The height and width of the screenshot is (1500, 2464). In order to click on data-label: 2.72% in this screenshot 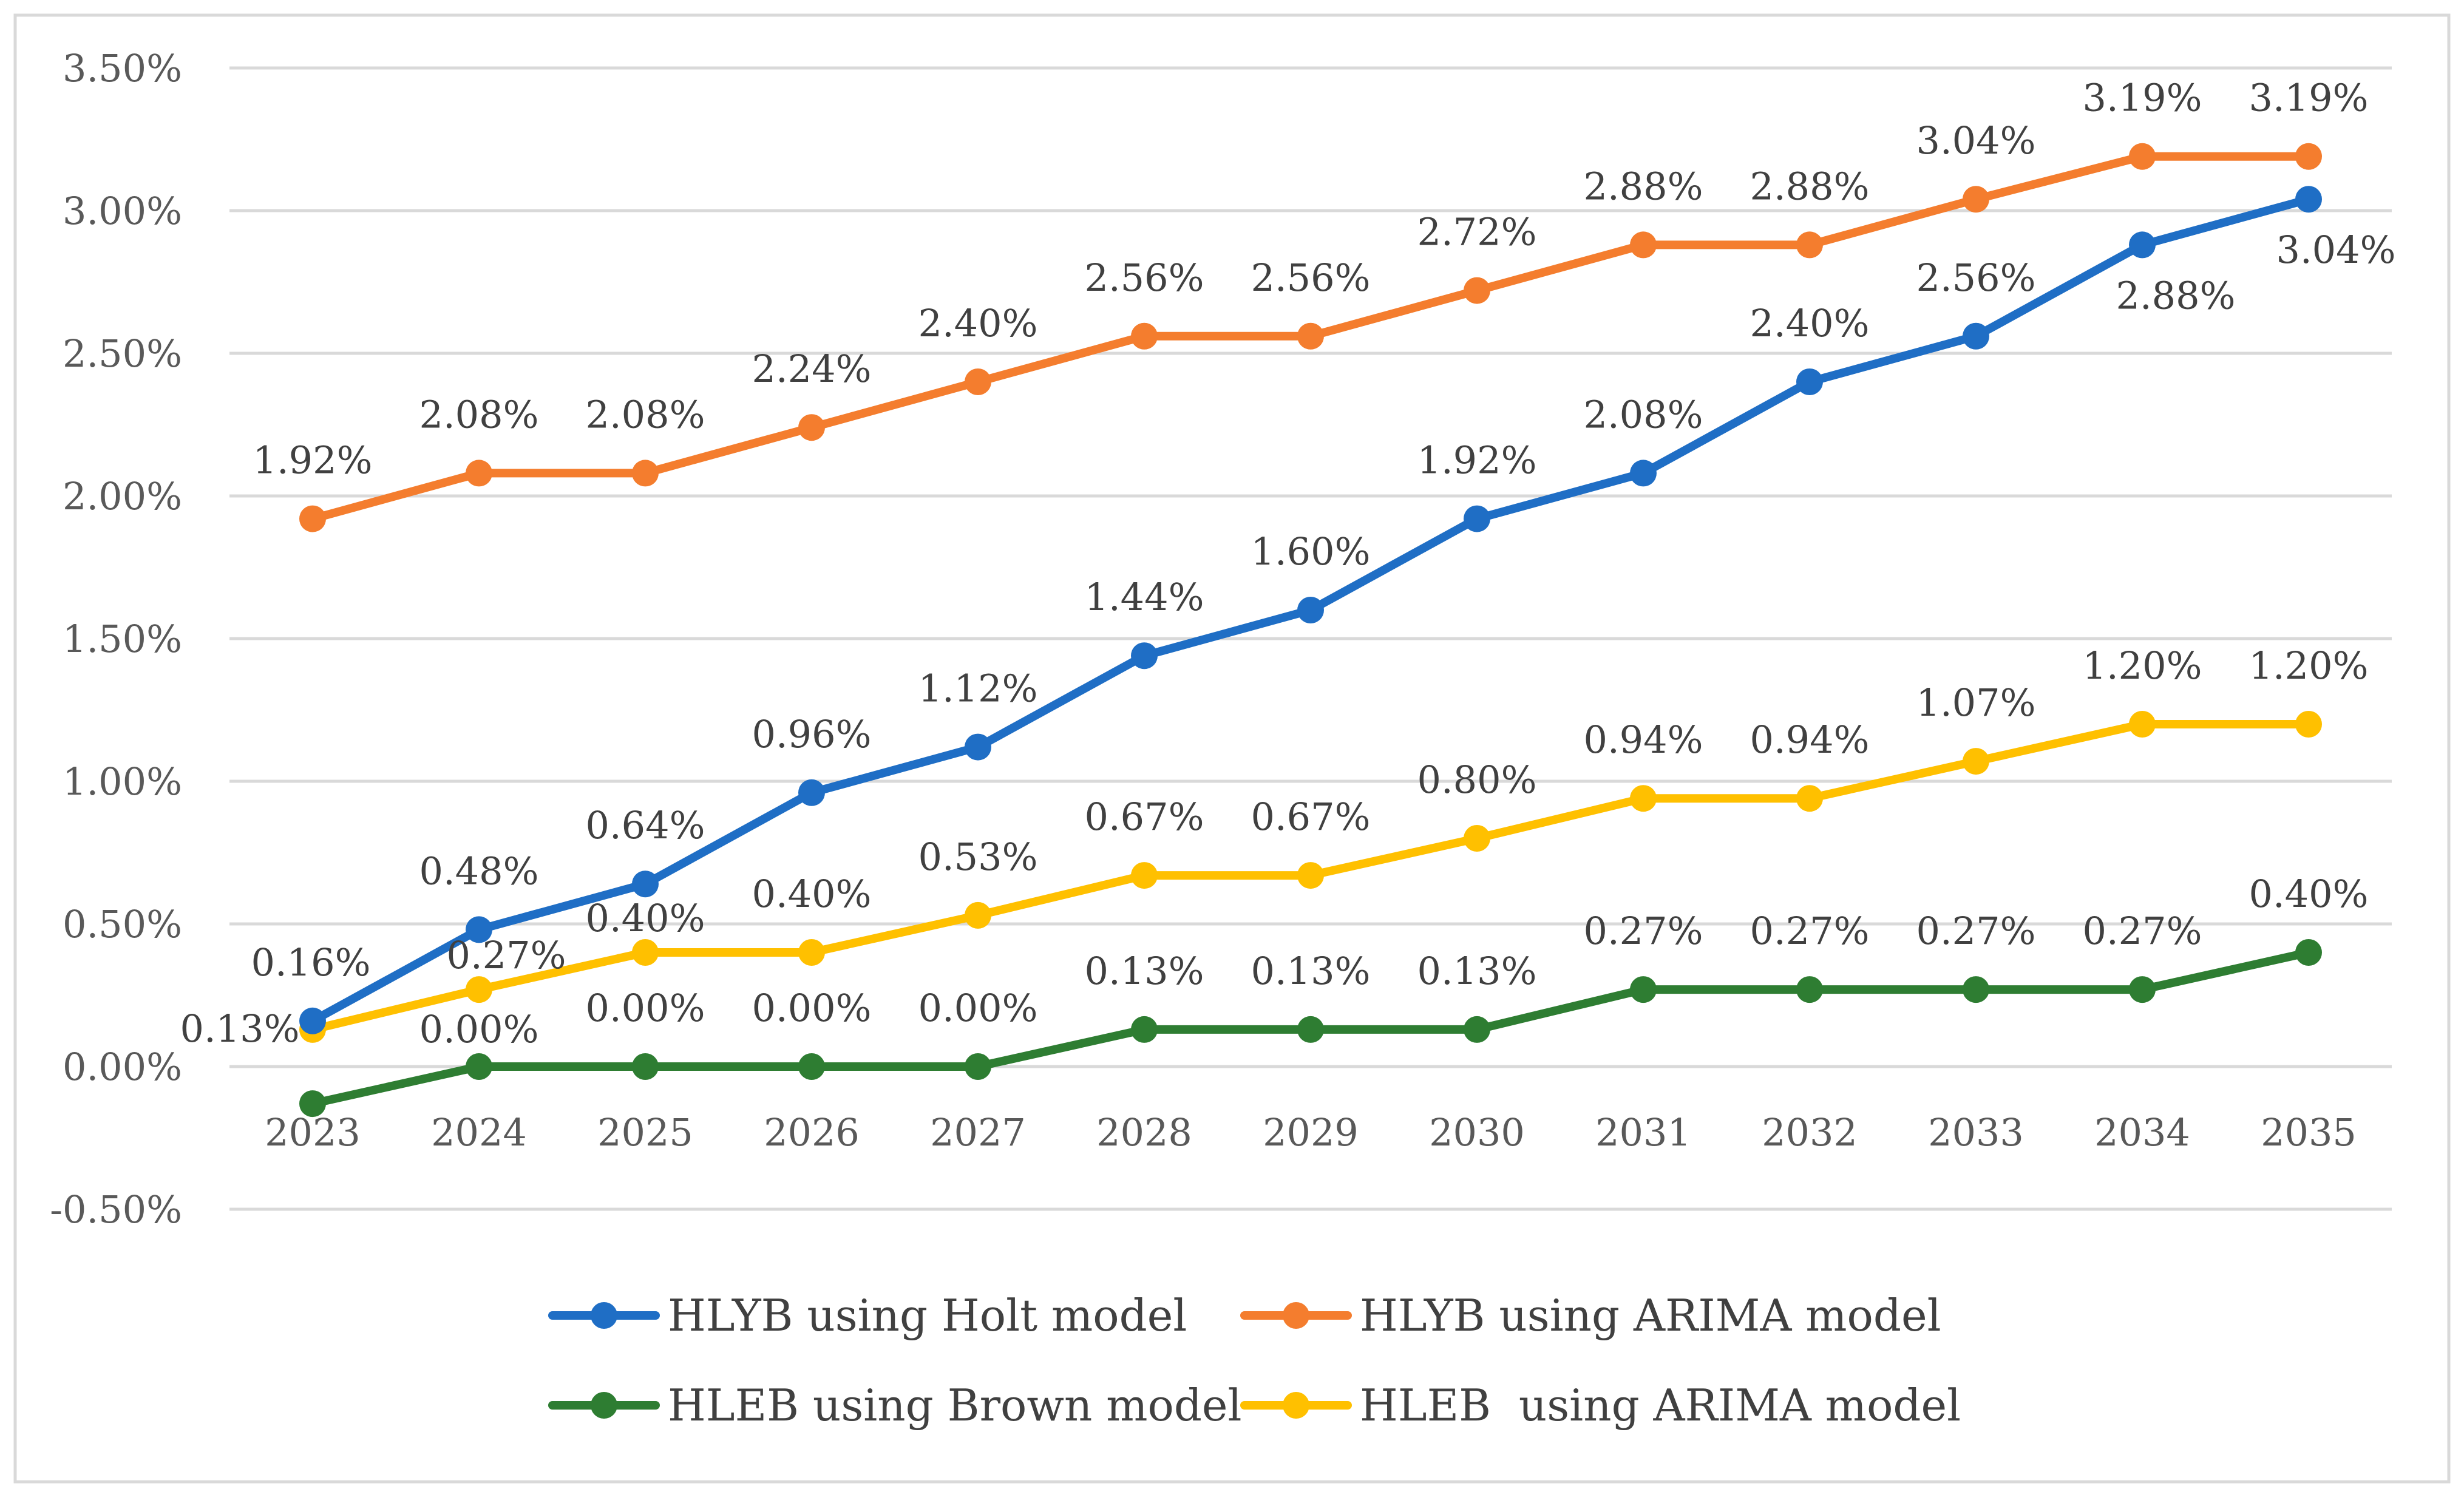, I will do `click(1477, 232)`.